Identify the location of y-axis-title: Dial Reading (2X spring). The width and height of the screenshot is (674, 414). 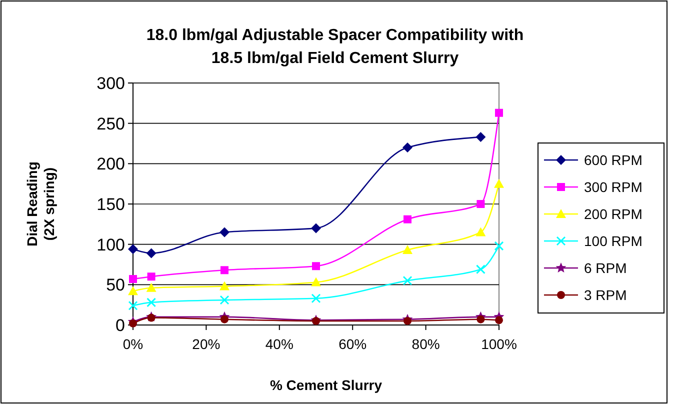
(40, 204).